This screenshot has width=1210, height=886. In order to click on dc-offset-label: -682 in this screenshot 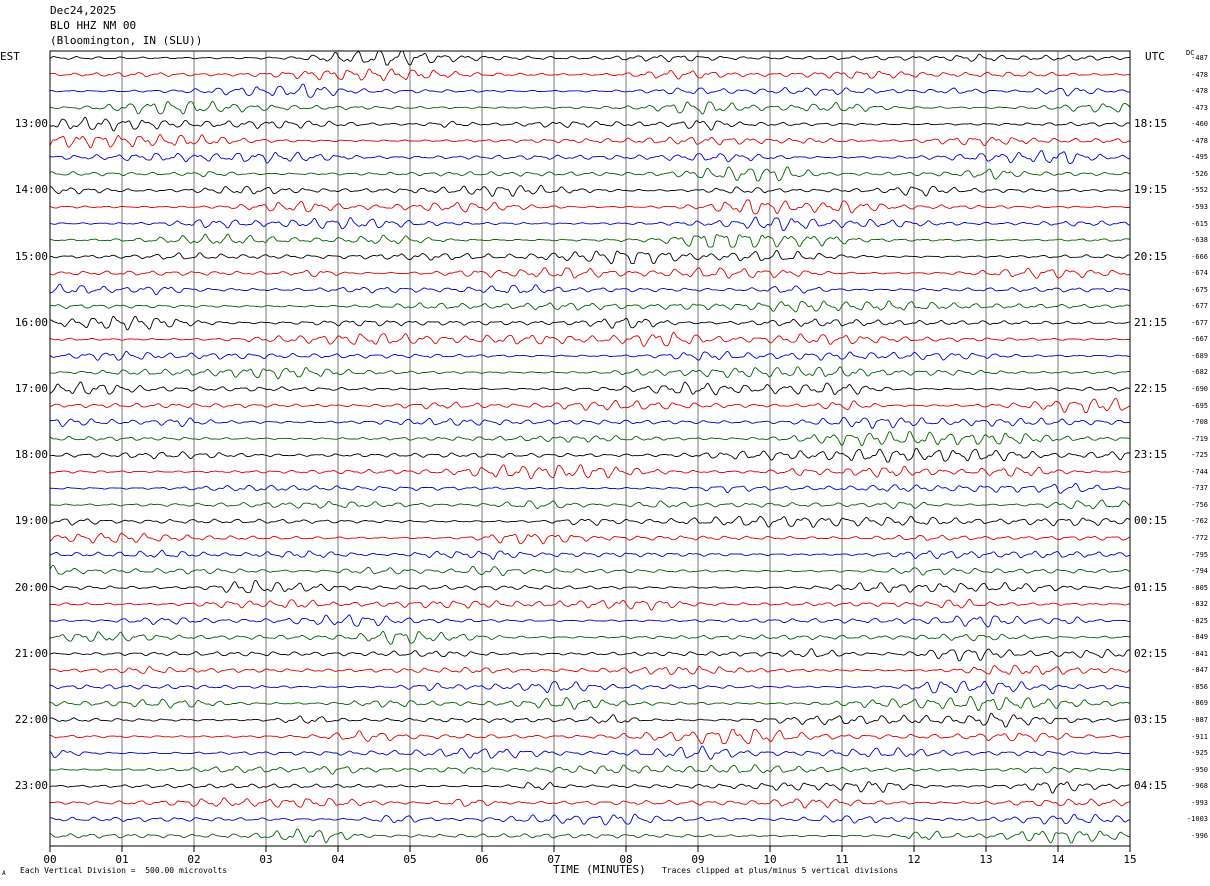, I will do `click(1199, 372)`.